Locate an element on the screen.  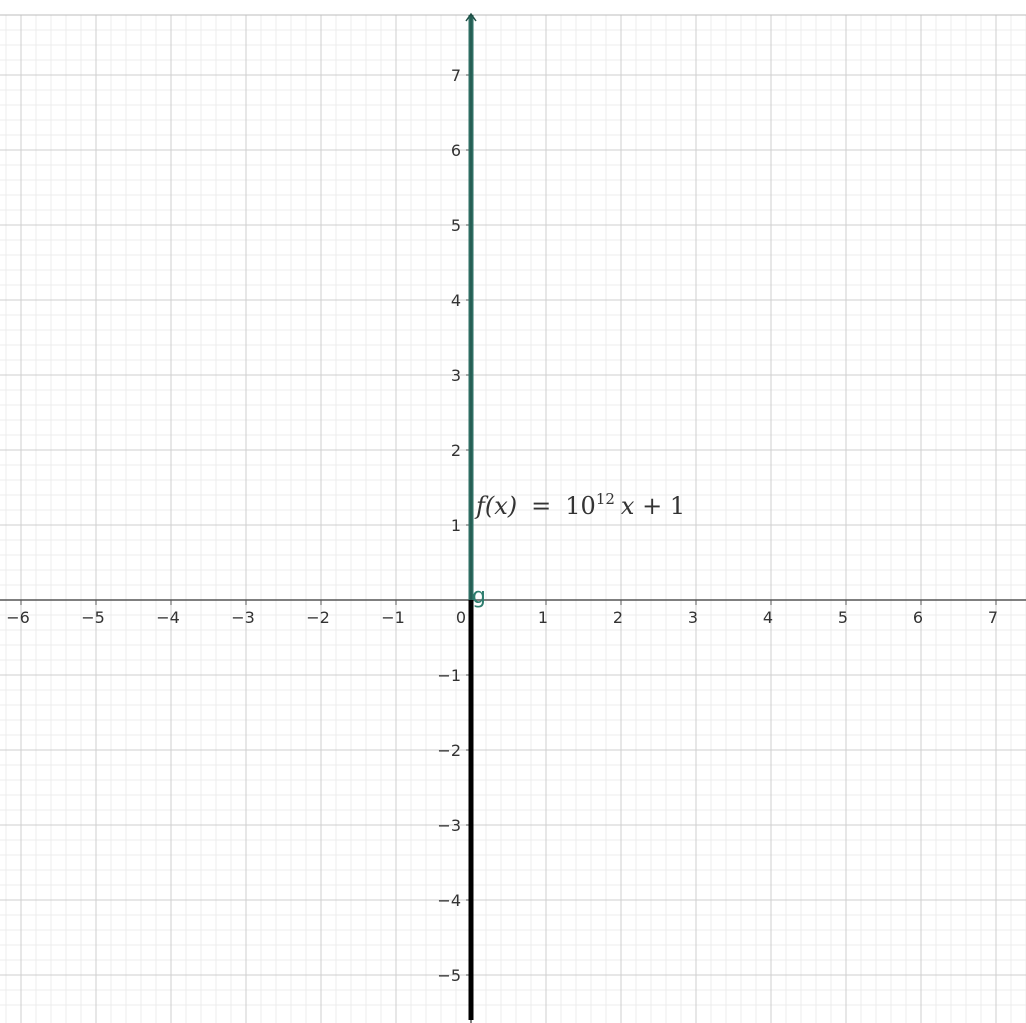
function-label-constant: + 1 is located at coordinates (664, 506).